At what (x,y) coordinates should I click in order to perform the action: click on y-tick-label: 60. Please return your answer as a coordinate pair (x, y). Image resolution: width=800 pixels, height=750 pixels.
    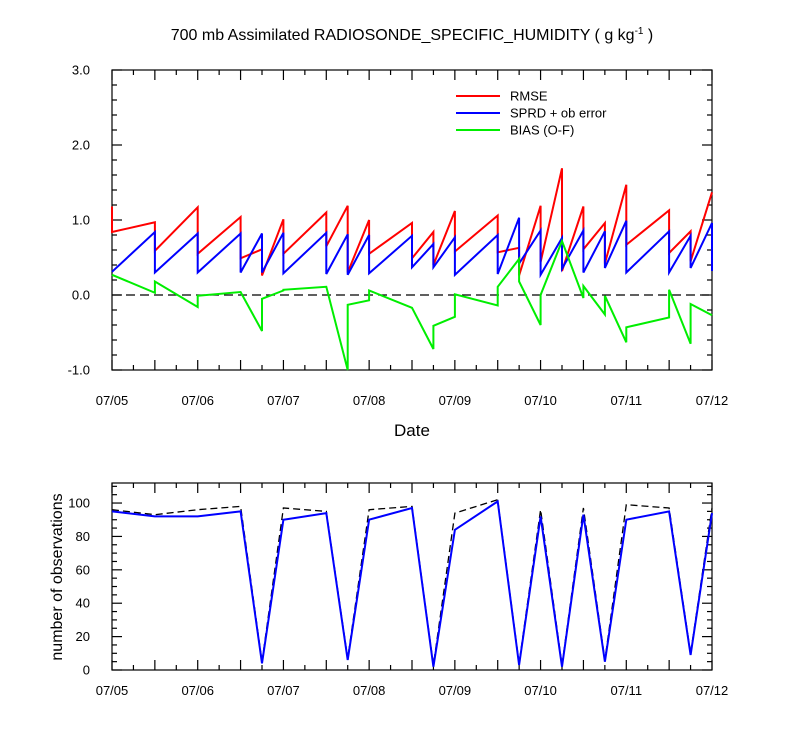
    Looking at the image, I should click on (83, 569).